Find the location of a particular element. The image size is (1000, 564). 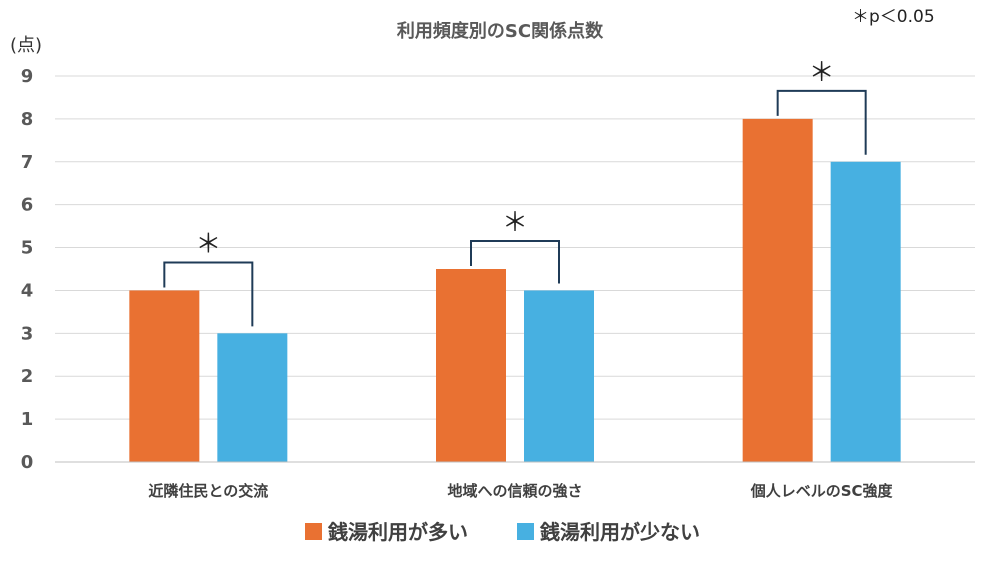

y-tick-label: 7 is located at coordinates (27, 162).